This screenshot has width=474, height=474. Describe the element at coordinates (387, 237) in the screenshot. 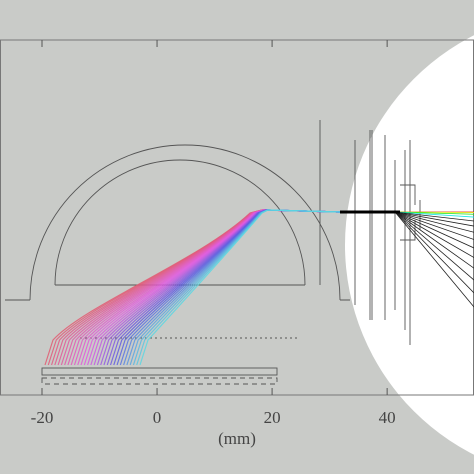

I see `electrodes` at that location.